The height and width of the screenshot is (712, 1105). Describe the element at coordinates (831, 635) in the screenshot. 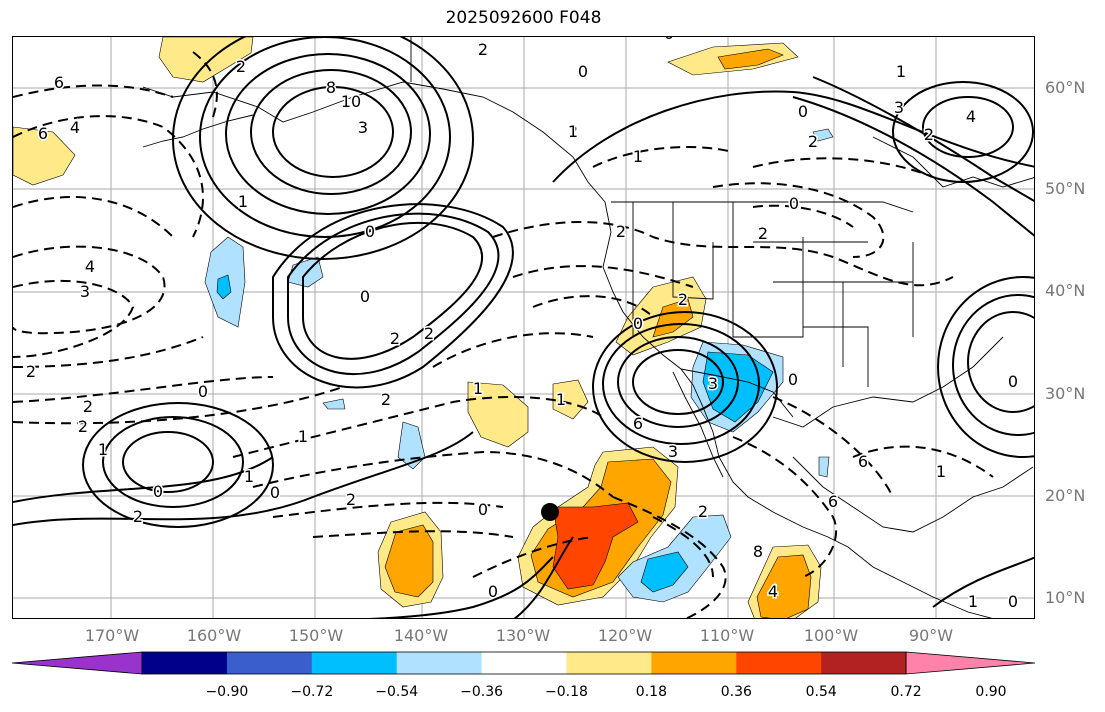

I see `lon-label-100w: 100°W` at that location.